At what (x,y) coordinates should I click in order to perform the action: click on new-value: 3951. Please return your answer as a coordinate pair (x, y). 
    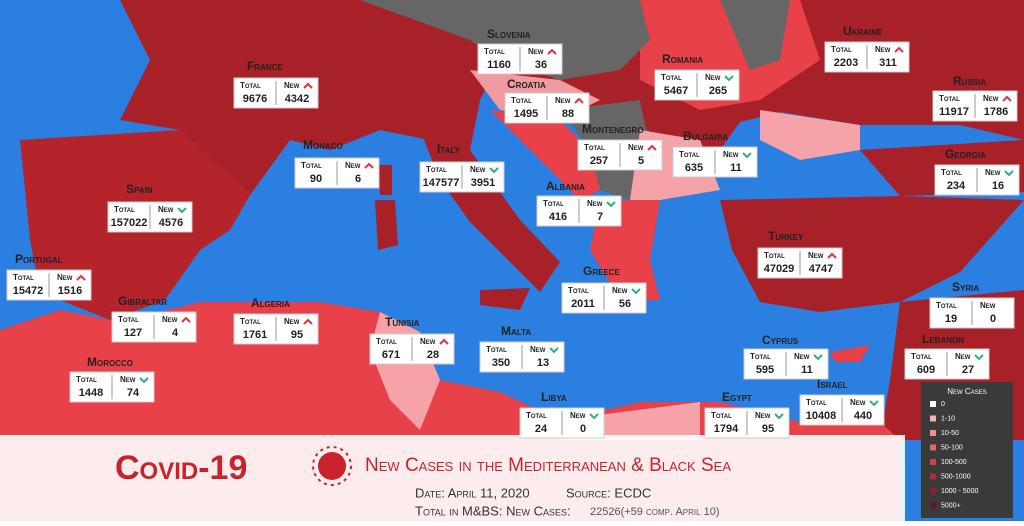
    Looking at the image, I should click on (483, 183).